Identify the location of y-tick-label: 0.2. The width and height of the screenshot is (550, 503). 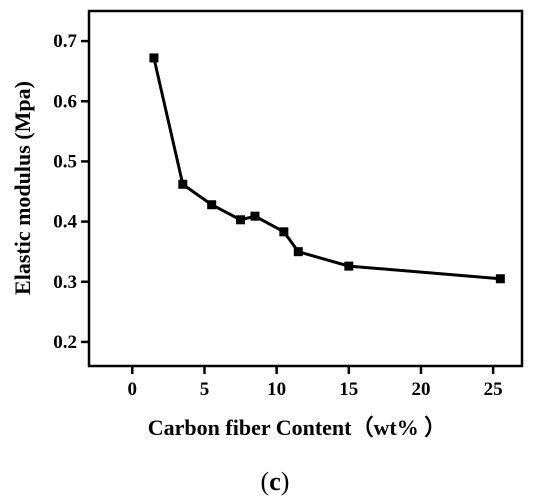
(65, 342).